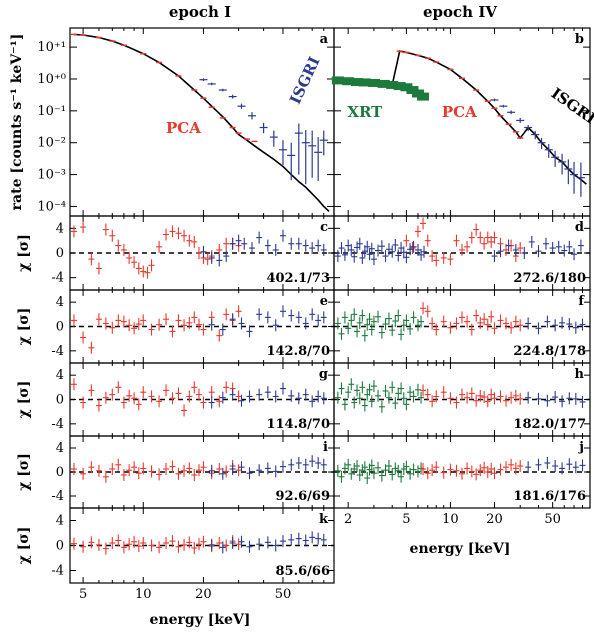  What do you see at coordinates (51, 111) in the screenshot?
I see `y-tick-label-a: 10⁻¹` at bounding box center [51, 111].